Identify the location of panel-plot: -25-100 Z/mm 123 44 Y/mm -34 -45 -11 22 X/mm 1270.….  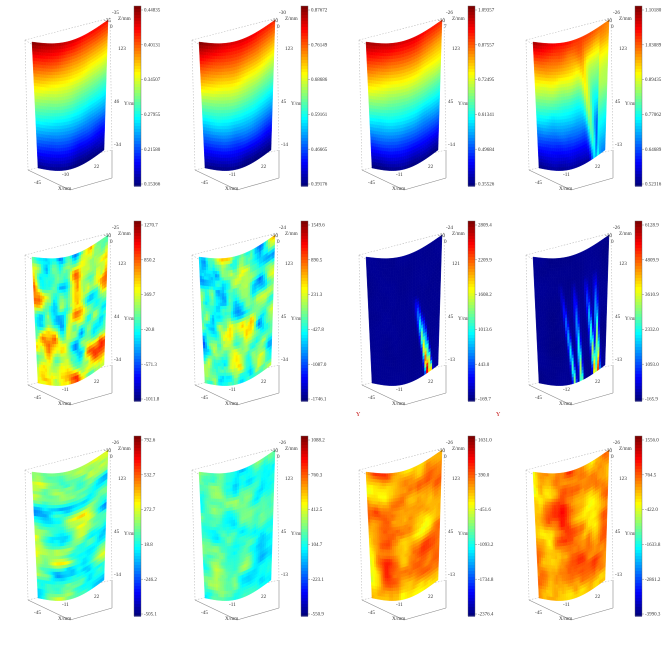
(92, 313).